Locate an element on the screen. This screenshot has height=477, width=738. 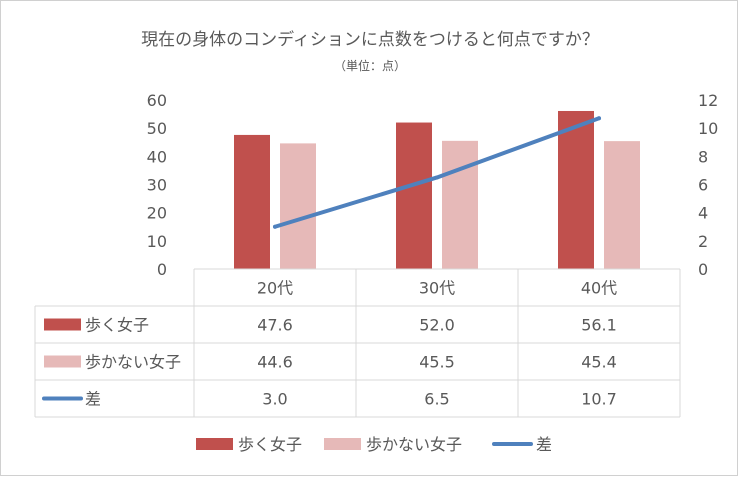
y-left-tick-label: 50 is located at coordinates (157, 128).